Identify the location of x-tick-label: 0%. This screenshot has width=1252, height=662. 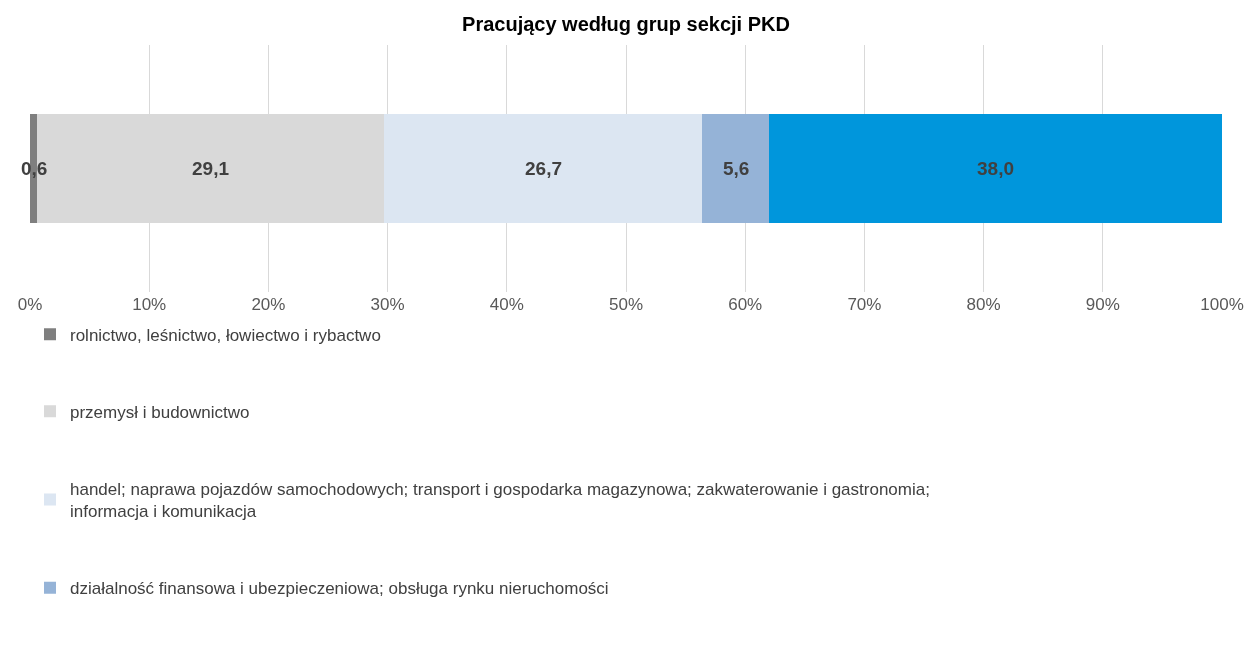
(30, 304).